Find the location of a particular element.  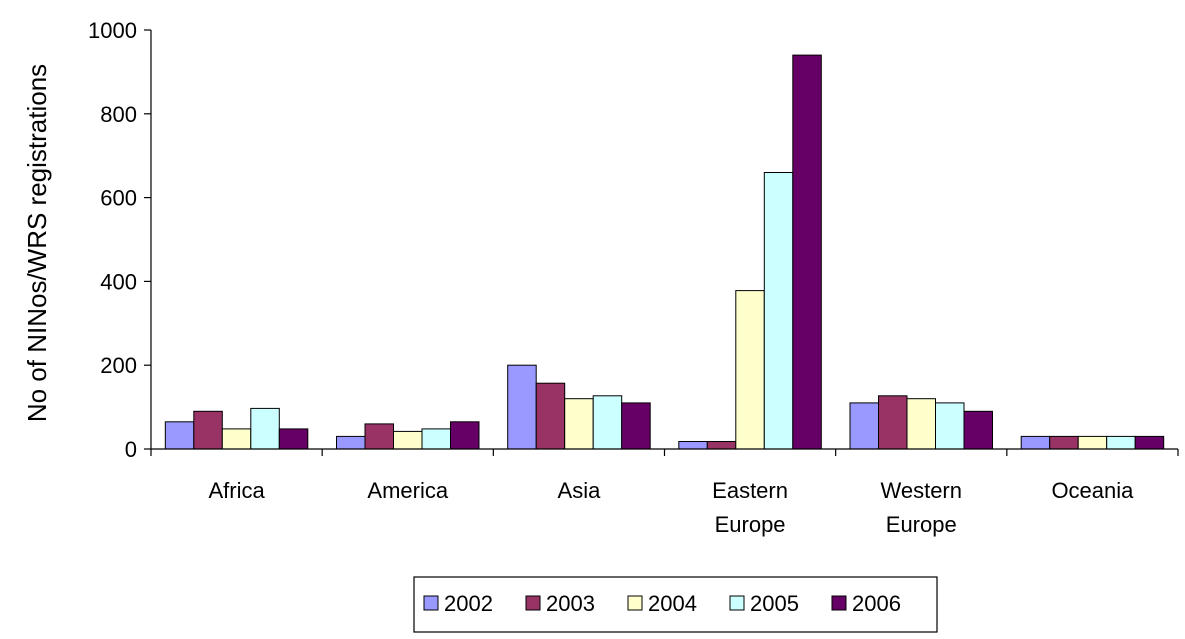

bar-2006-oceania is located at coordinates (1149, 442).